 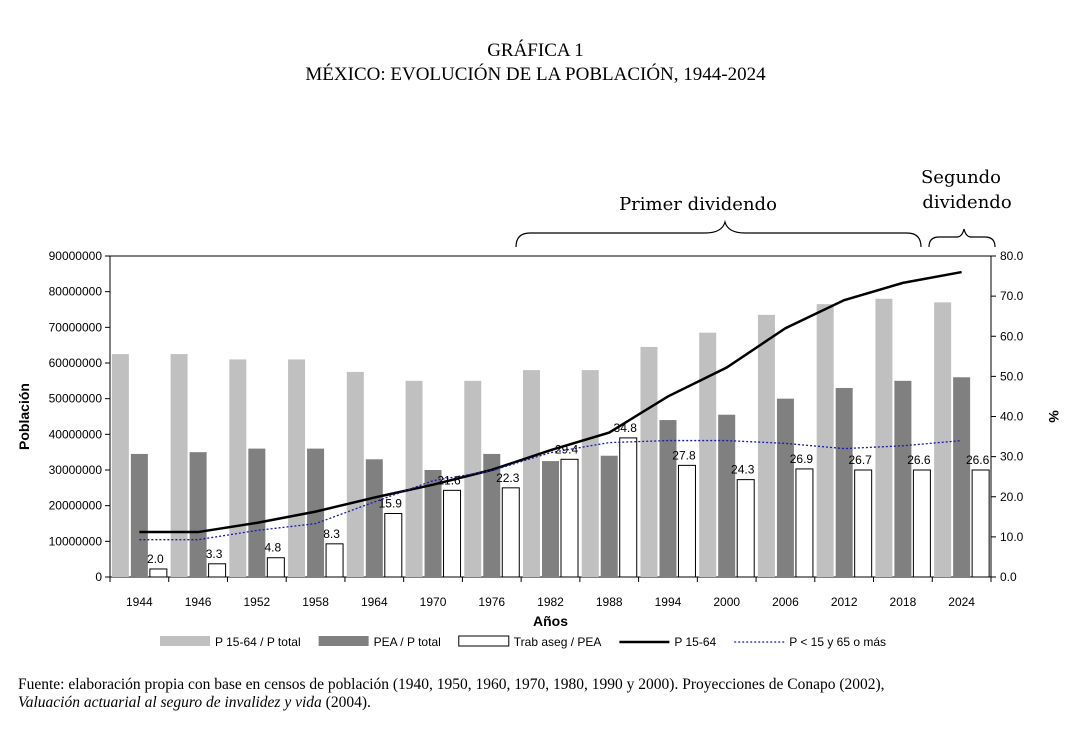 I want to click on x-tick-label: 1994, so click(x=668, y=602).